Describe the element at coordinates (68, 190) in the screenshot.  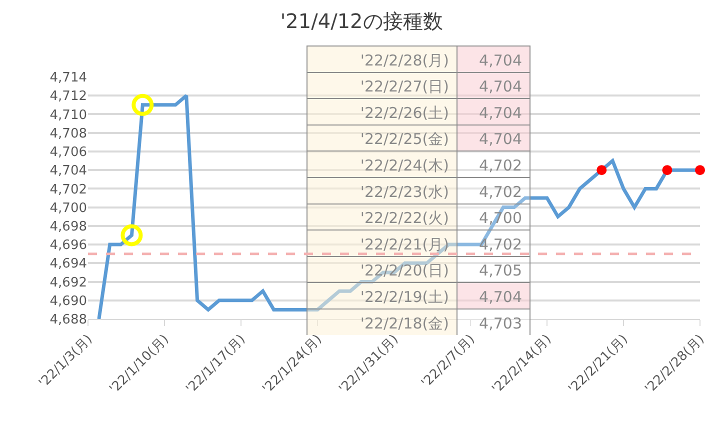
I see `y-tick-label: 4,702` at that location.